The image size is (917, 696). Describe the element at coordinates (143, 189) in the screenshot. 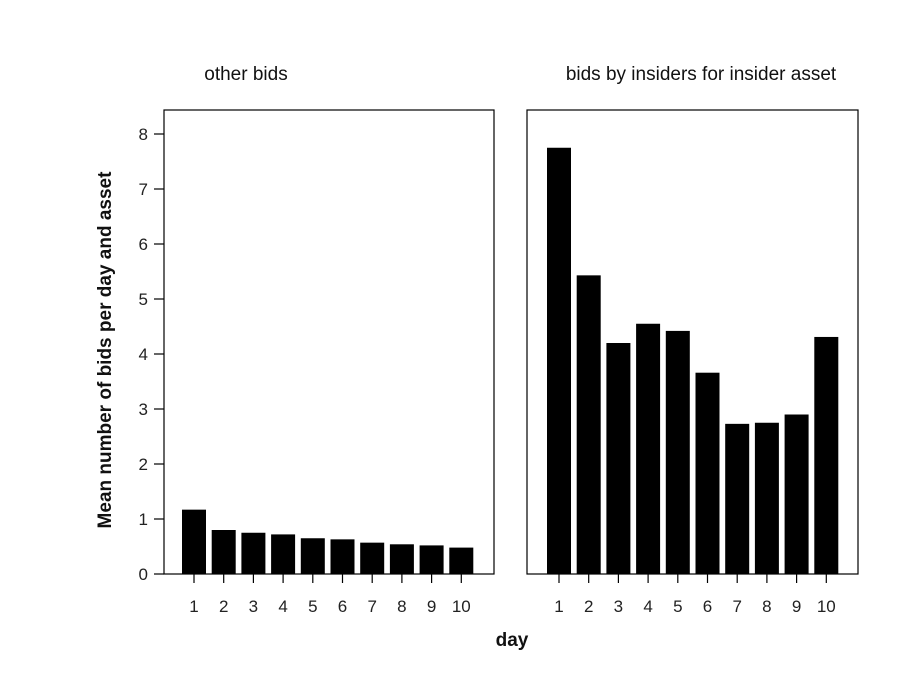

I see `y-tick-label: 7` at that location.